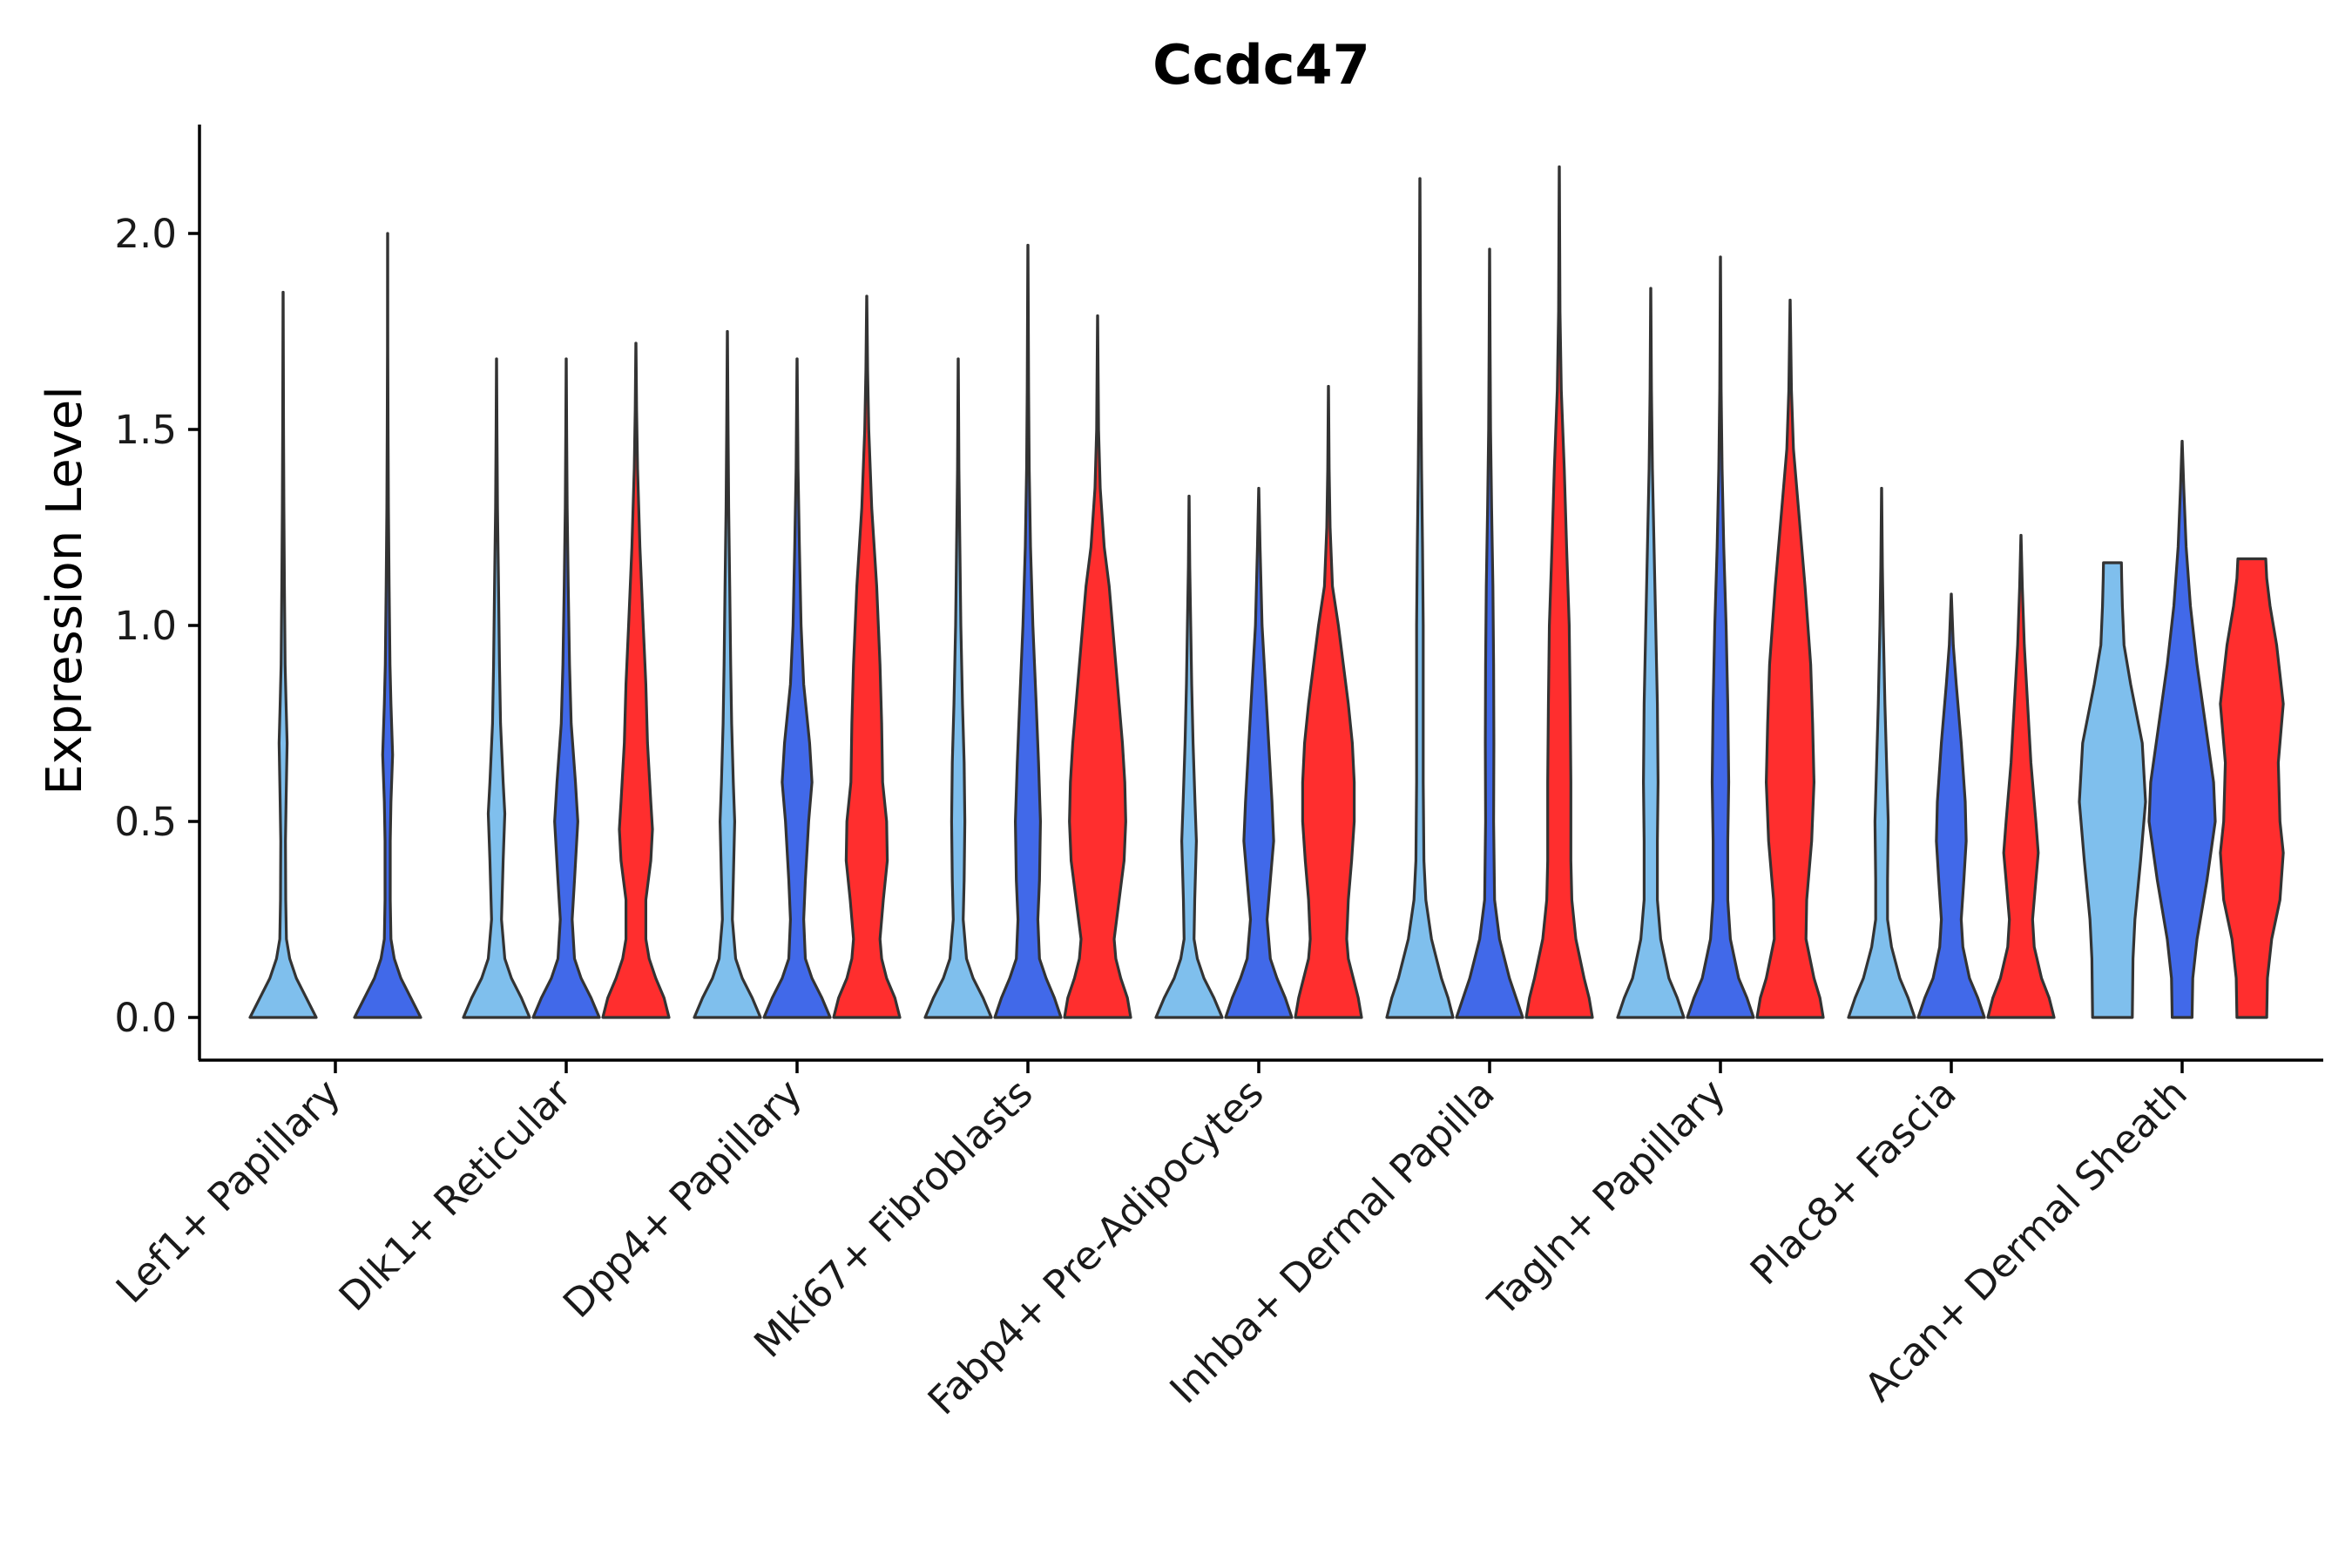  I want to click on y-tick-label: 1.5, so click(145, 430).